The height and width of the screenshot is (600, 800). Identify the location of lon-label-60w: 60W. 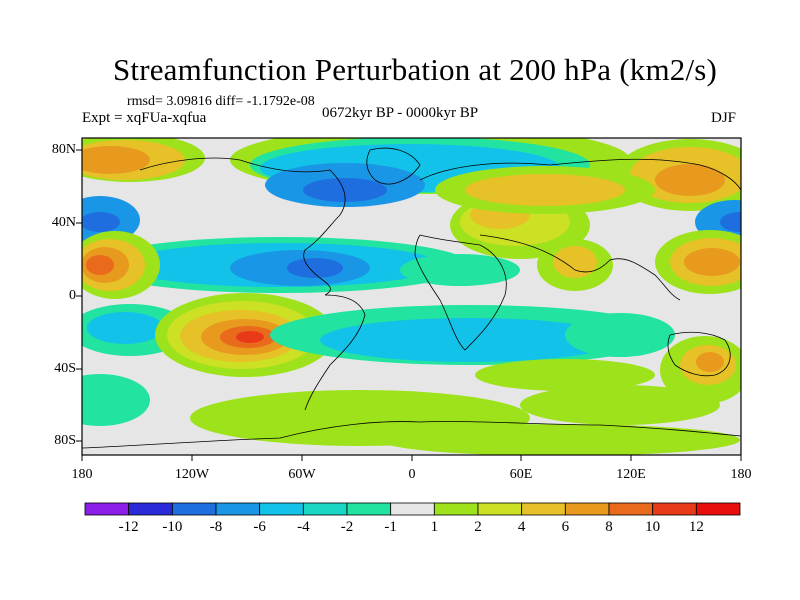
(302, 474).